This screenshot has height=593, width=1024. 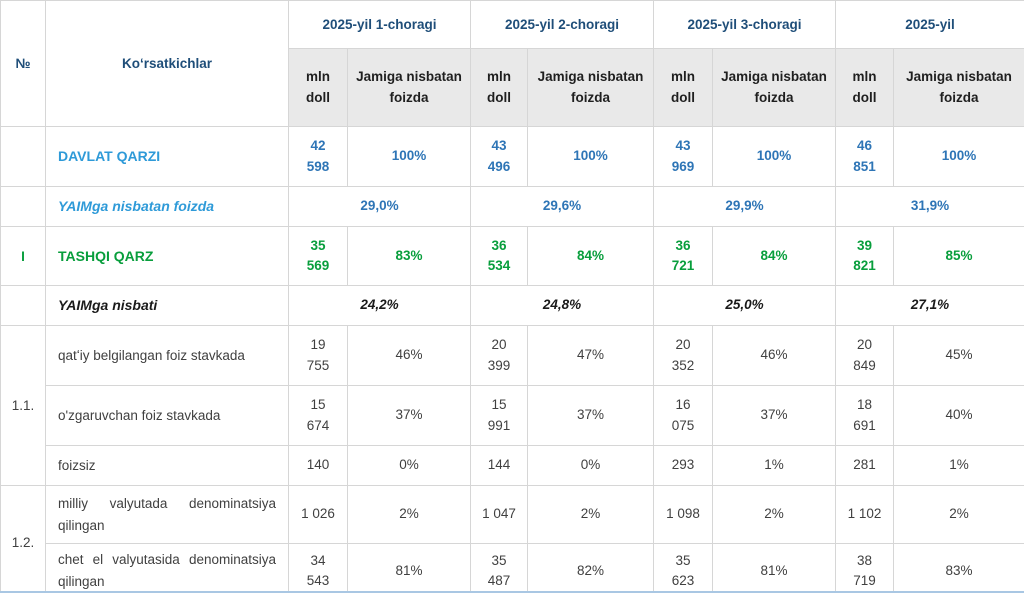 I want to click on value-cell: 281, so click(x=864, y=465).